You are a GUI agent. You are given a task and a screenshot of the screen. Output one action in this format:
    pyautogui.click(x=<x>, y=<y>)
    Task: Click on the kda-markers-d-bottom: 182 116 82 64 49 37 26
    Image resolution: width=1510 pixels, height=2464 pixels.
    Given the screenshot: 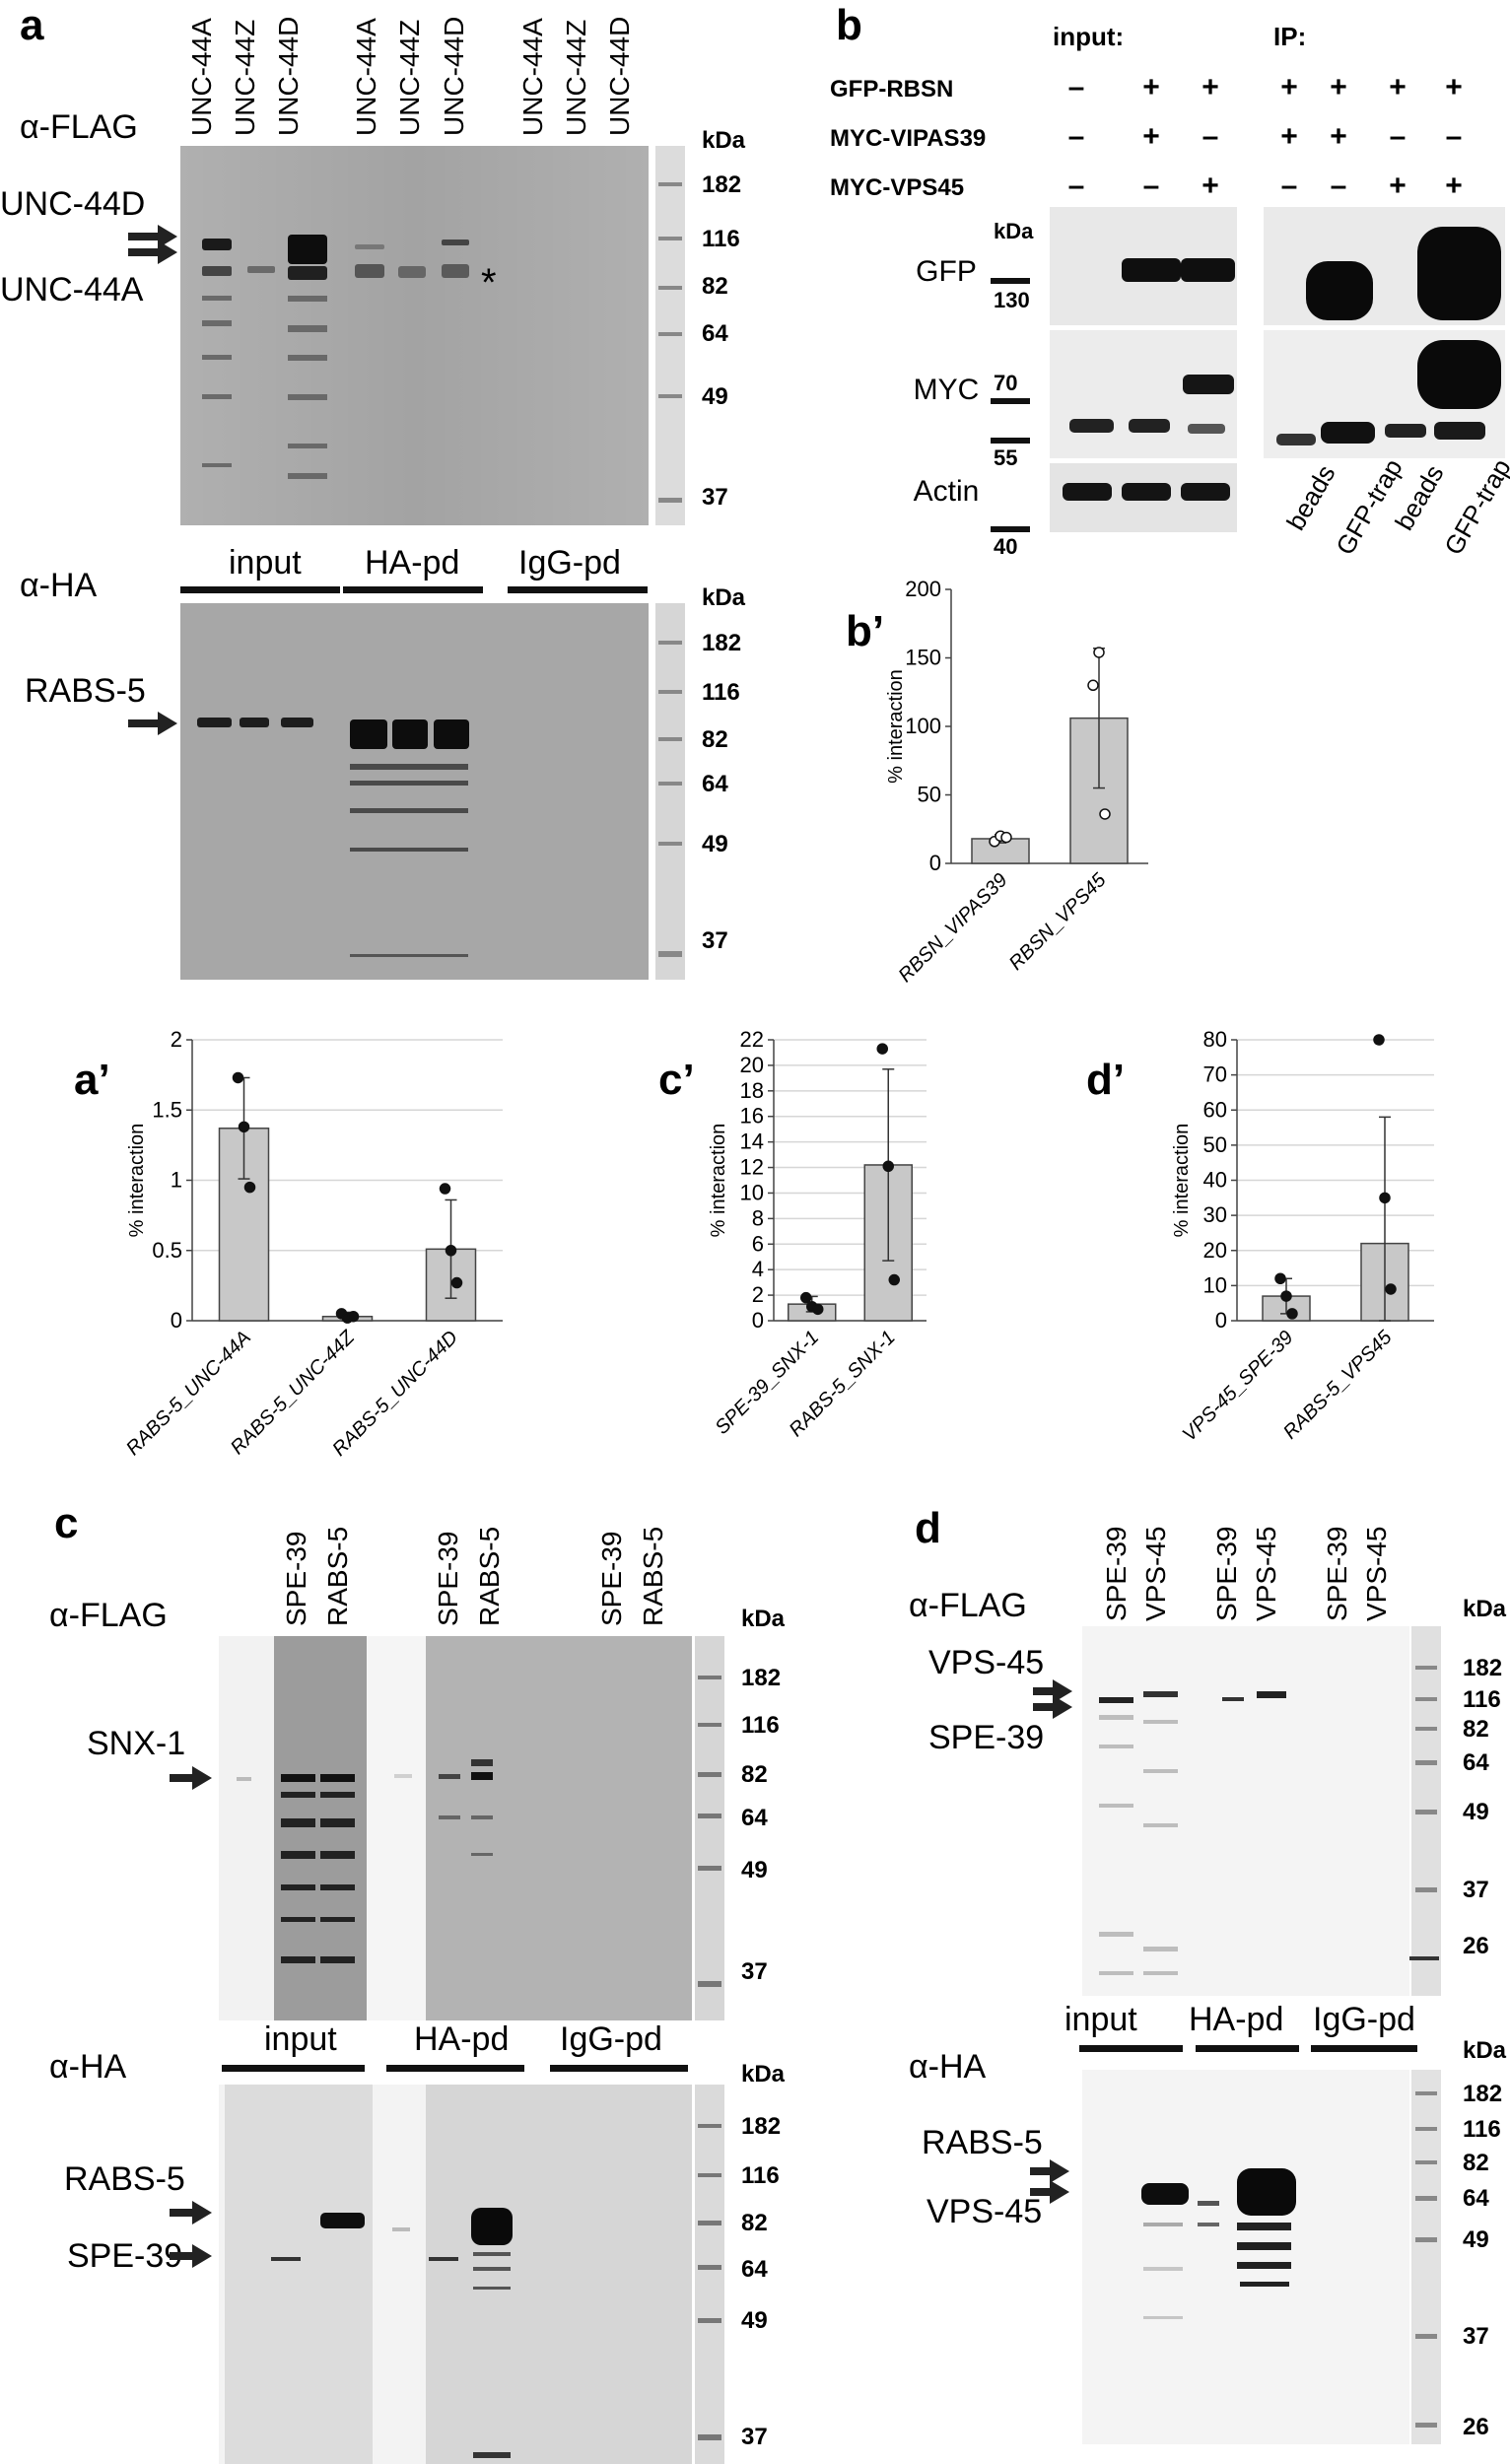 What is the action you would take?
    pyautogui.click(x=1482, y=2260)
    